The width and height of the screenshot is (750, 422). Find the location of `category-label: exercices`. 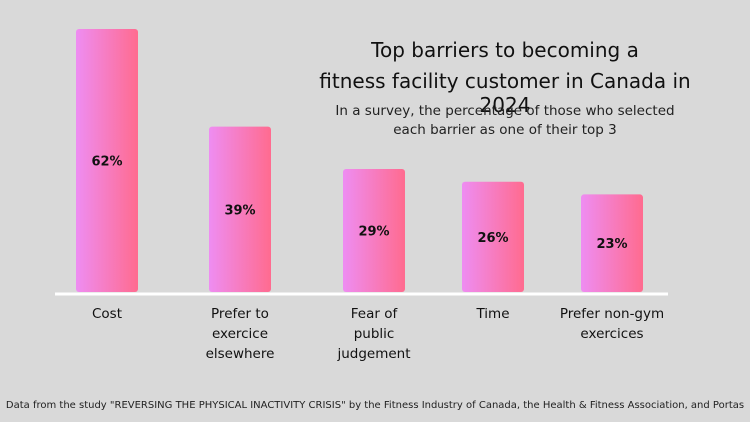

category-label: exercices is located at coordinates (611, 334).